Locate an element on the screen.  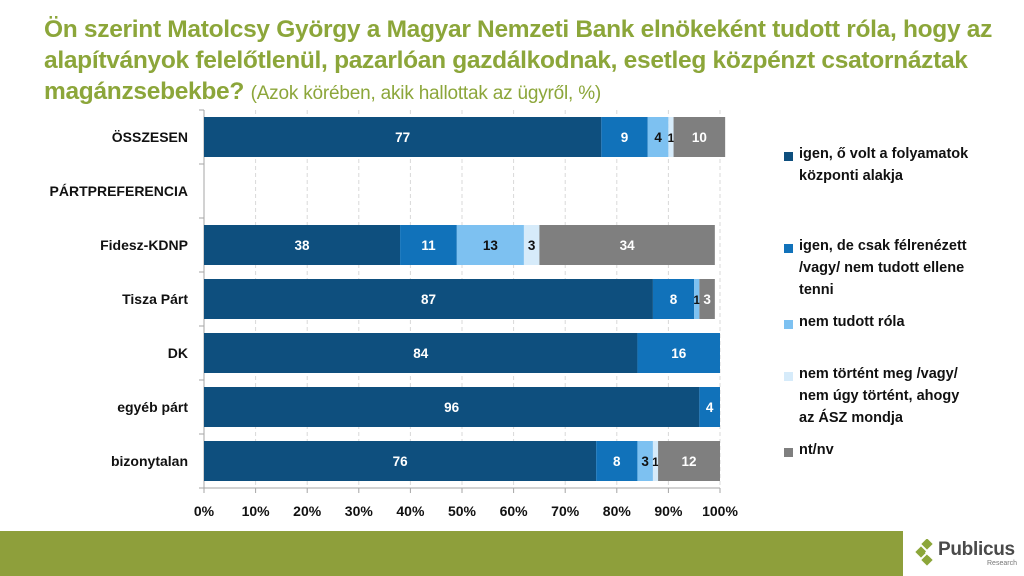
category-label: Tisza Párt is located at coordinates (155, 299).